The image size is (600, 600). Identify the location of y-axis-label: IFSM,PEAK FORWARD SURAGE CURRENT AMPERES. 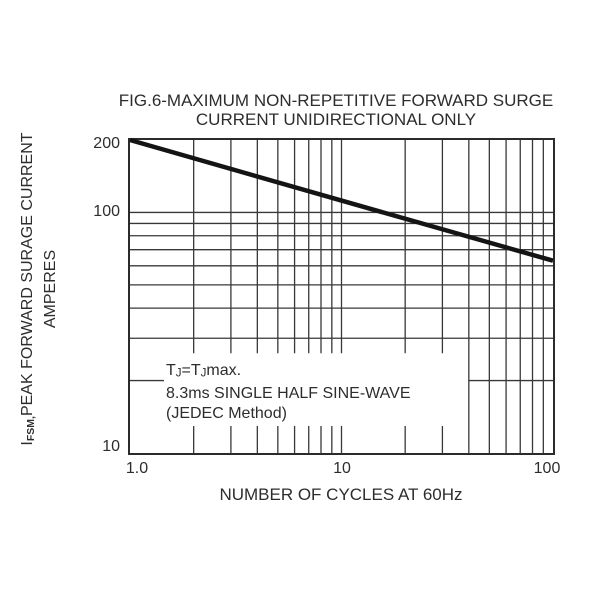
(38, 289).